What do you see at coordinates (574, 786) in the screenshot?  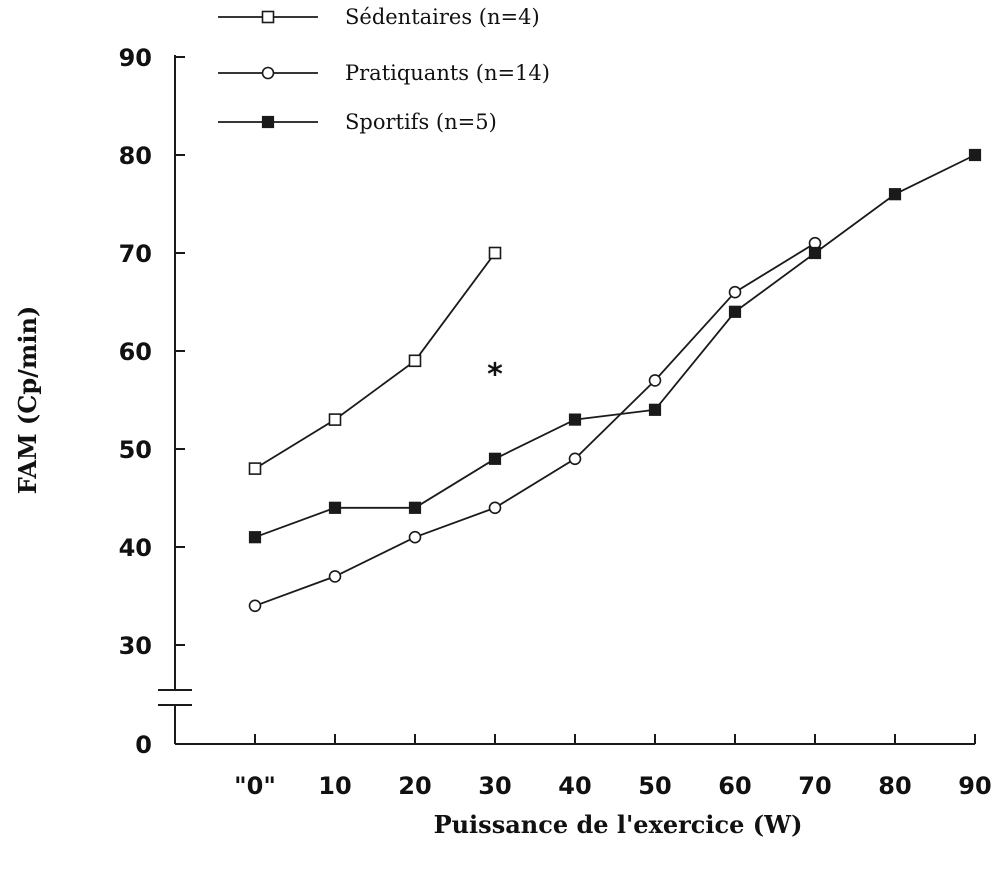 I see `x-tick-label: 40` at bounding box center [574, 786].